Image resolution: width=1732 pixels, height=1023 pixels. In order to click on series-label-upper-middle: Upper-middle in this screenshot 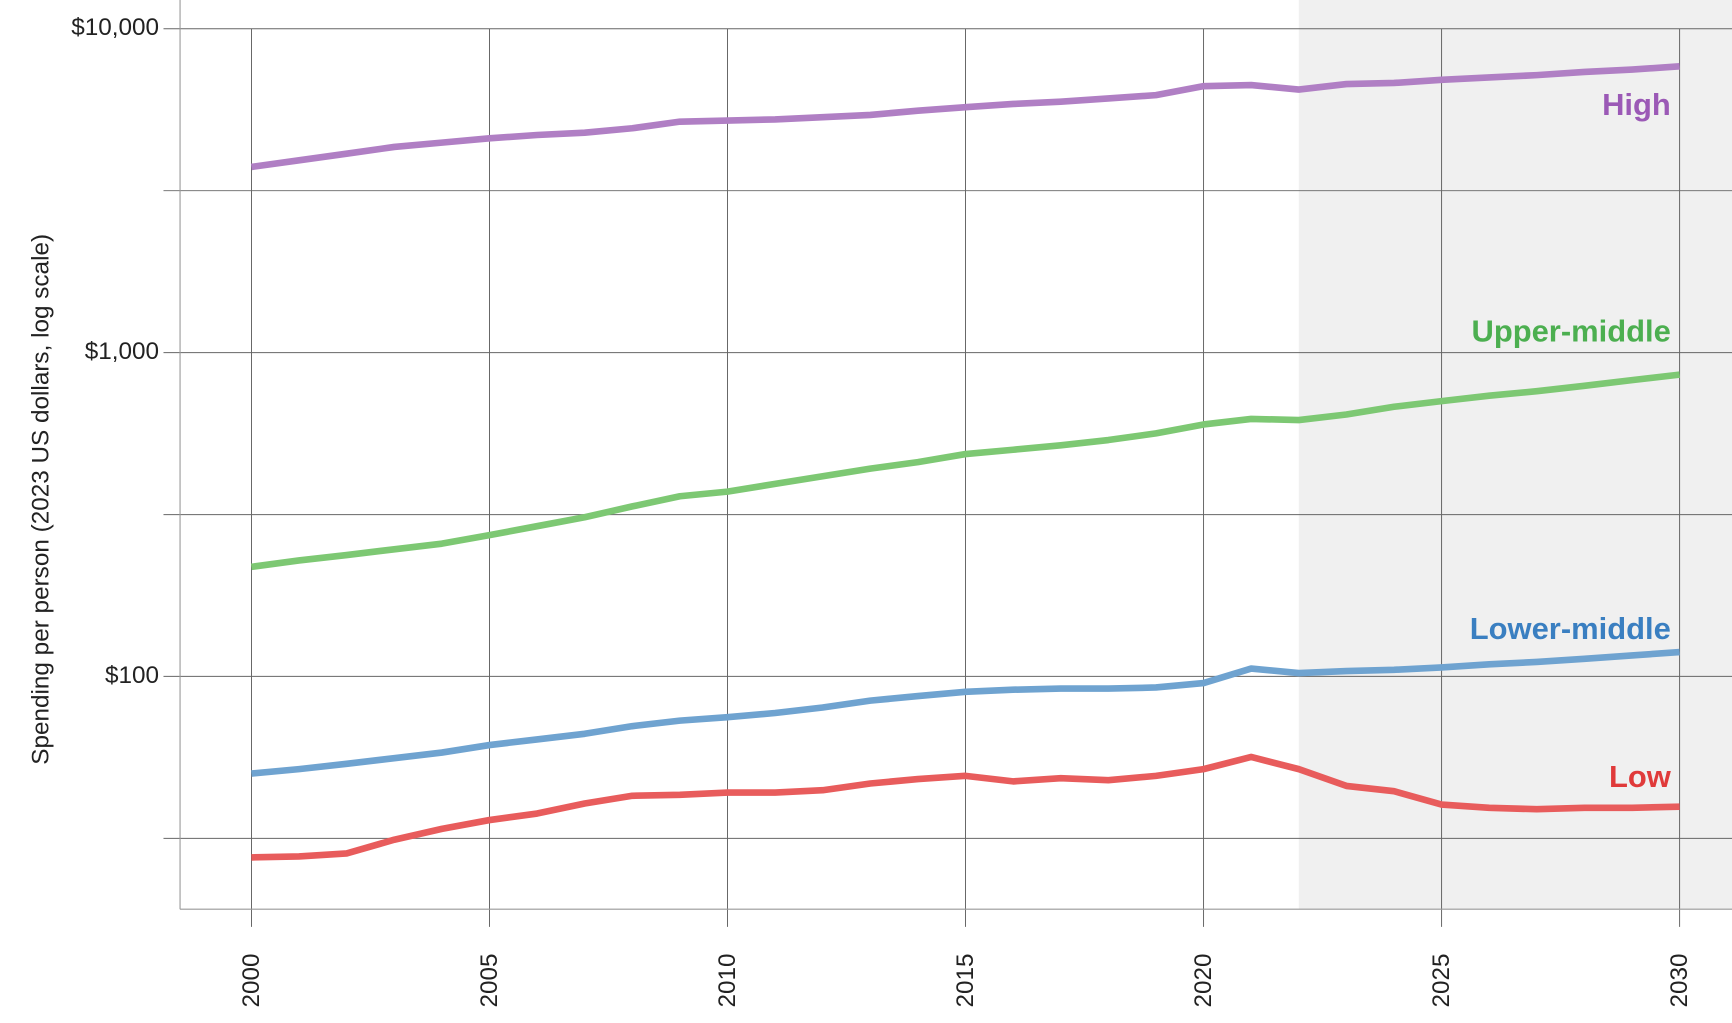, I will do `click(1571, 330)`.